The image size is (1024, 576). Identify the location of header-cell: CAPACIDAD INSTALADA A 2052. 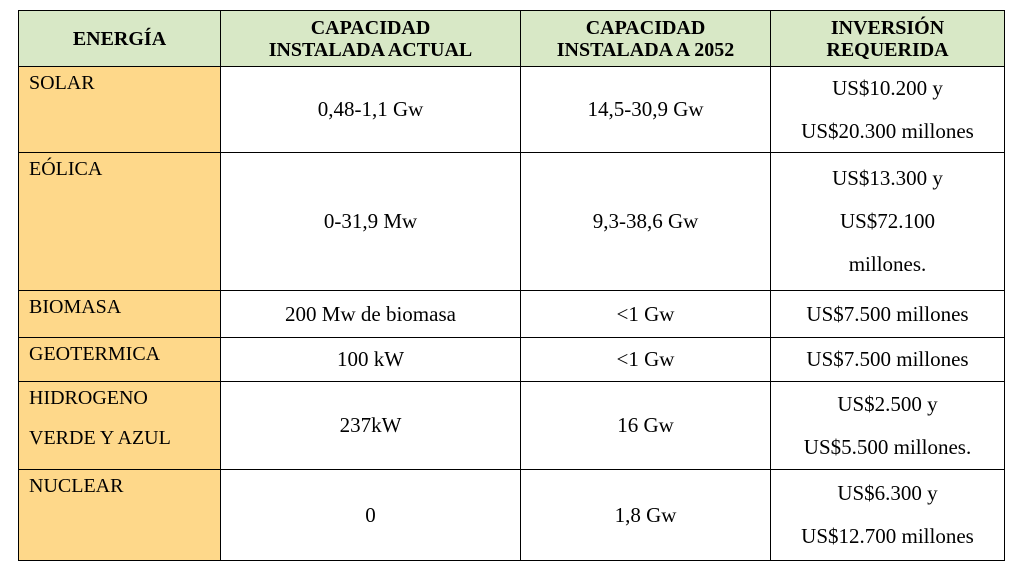
(645, 38).